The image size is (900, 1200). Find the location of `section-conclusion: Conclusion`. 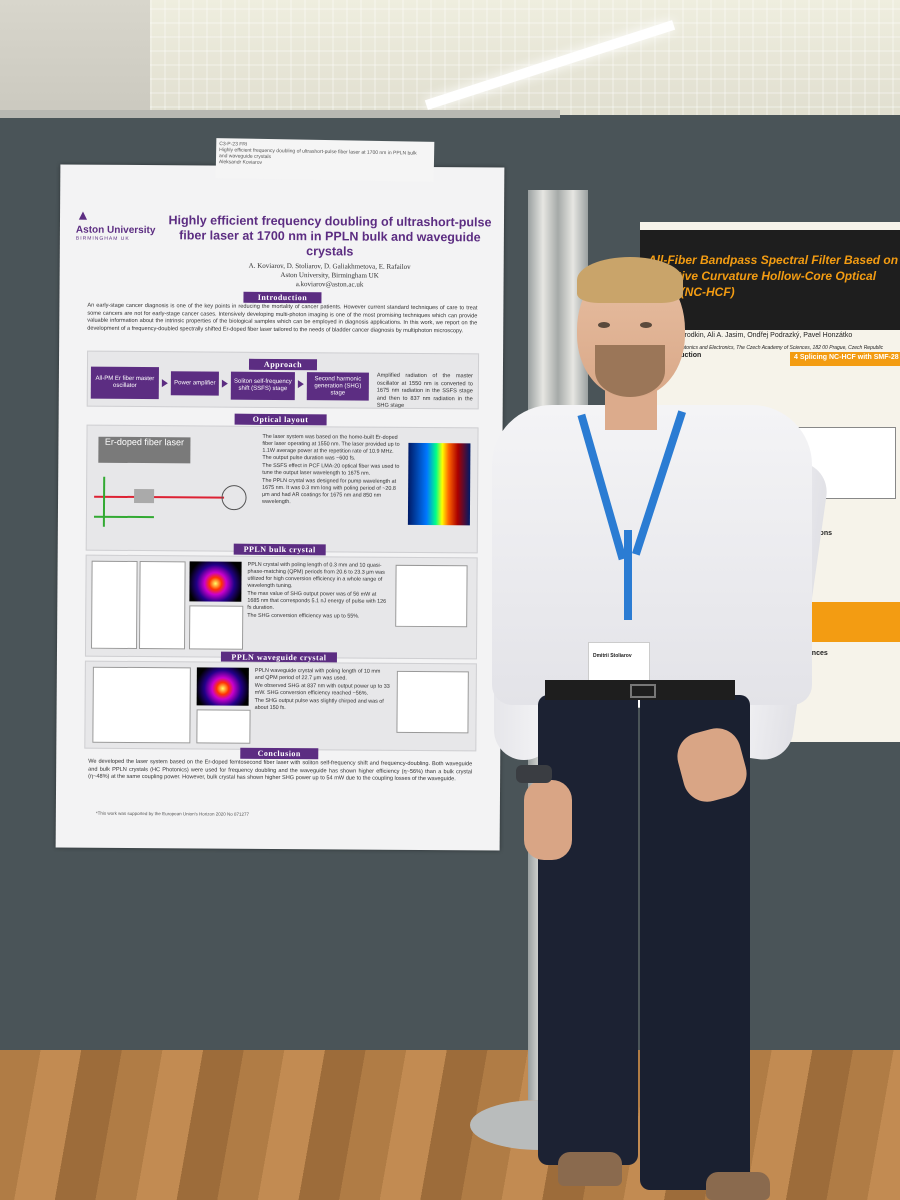

section-conclusion: Conclusion is located at coordinates (279, 753).